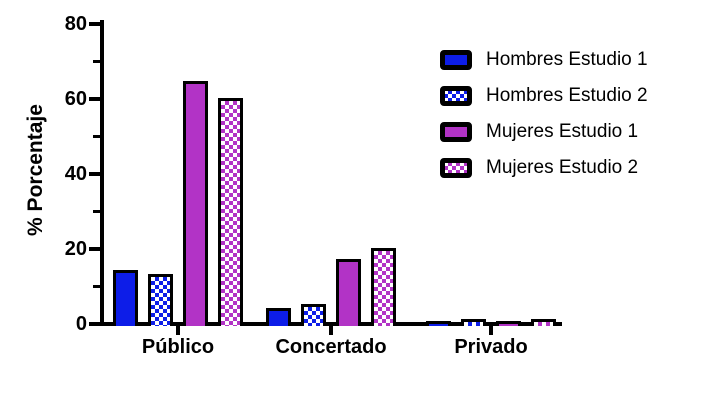 Image resolution: width=726 pixels, height=406 pixels. What do you see at coordinates (278, 317) in the screenshot?
I see `bar-hombres-estudio-1-concertado` at bounding box center [278, 317].